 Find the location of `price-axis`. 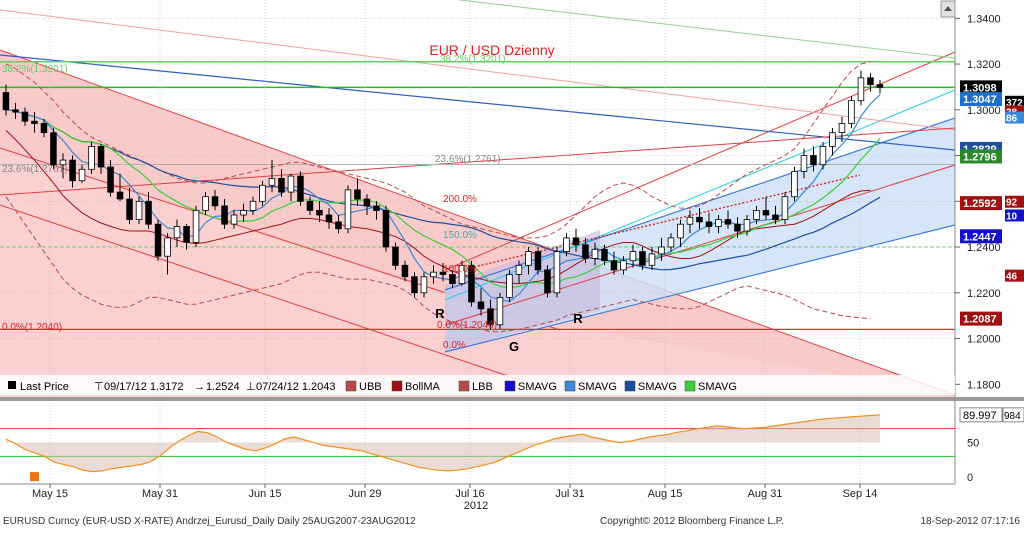

price-axis is located at coordinates (989, 264).